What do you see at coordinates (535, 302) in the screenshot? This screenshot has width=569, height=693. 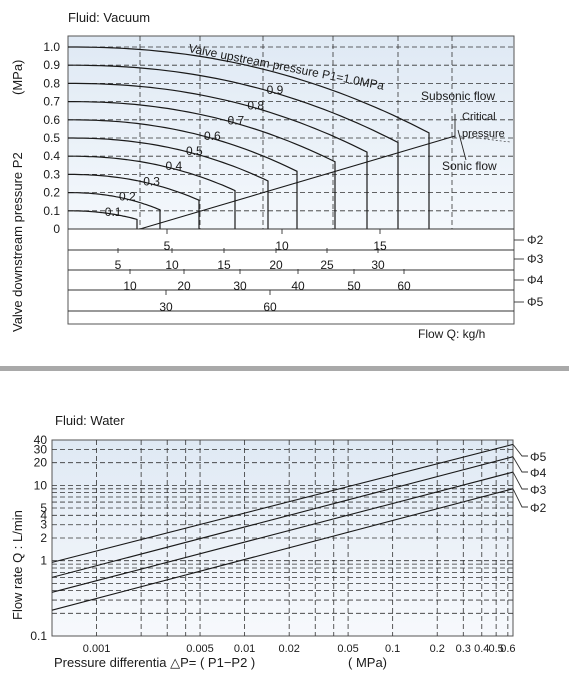 I see `scale-row-name: Φ5` at bounding box center [535, 302].